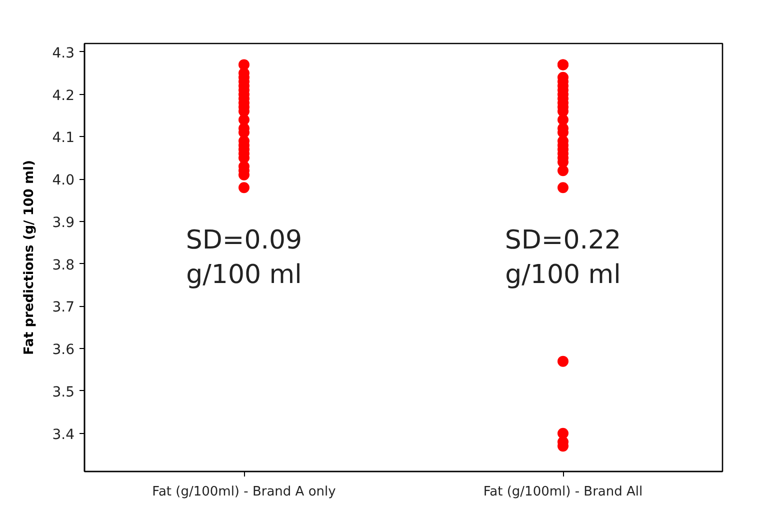 The image size is (760, 517). What do you see at coordinates (244, 492) in the screenshot?
I see `x-tick-label: Fat (g/100ml) - Brand A only` at bounding box center [244, 492].